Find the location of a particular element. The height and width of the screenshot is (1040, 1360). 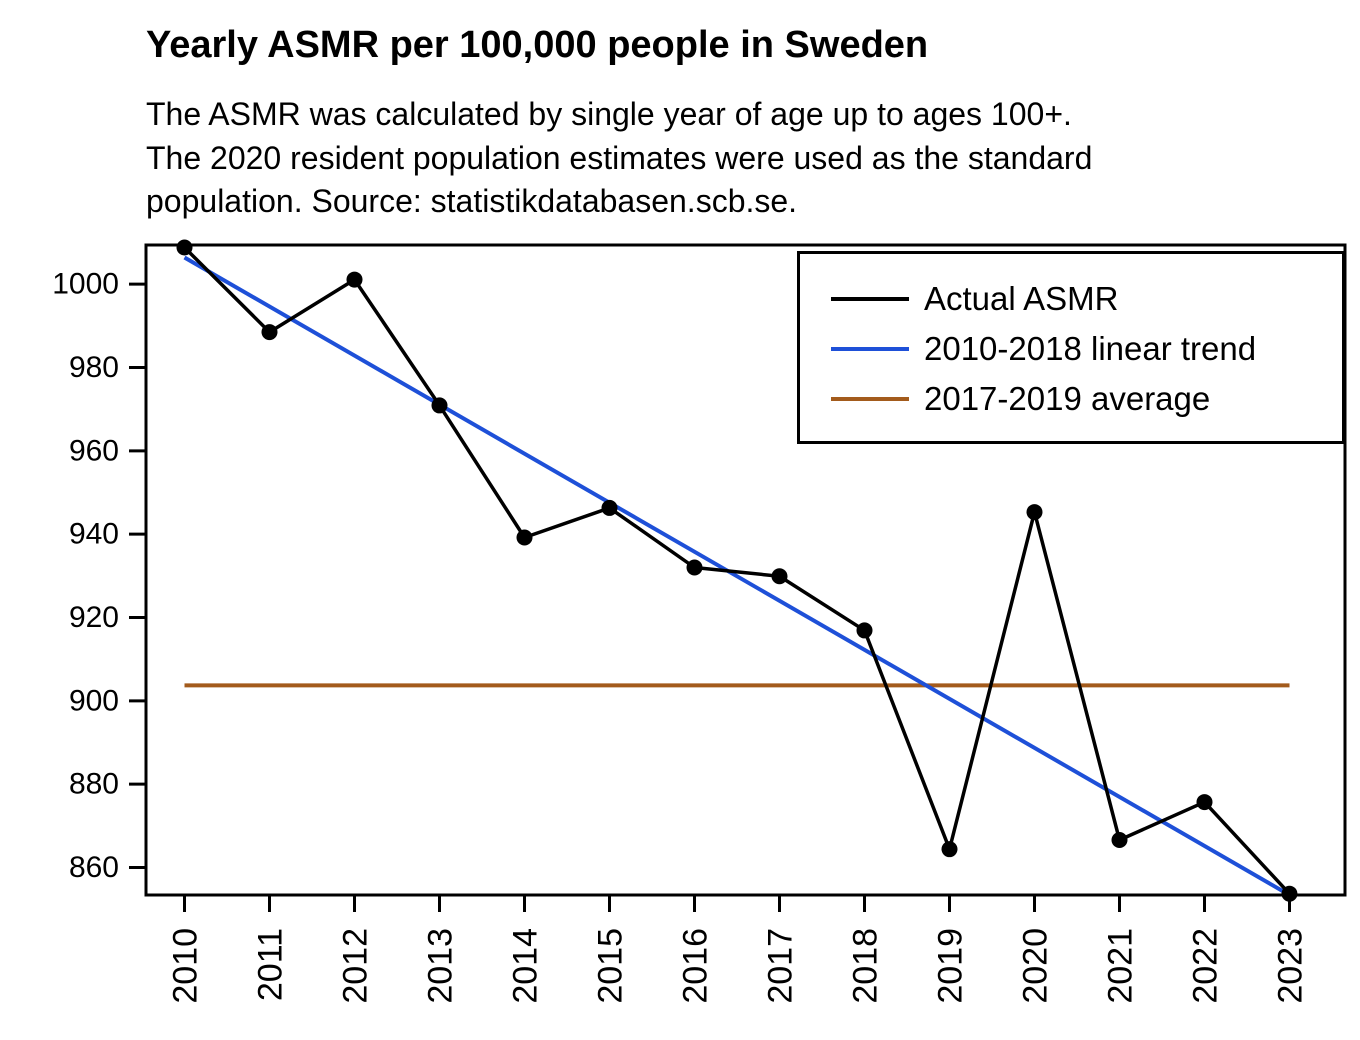

legend-line-sample-black is located at coordinates (870, 299).